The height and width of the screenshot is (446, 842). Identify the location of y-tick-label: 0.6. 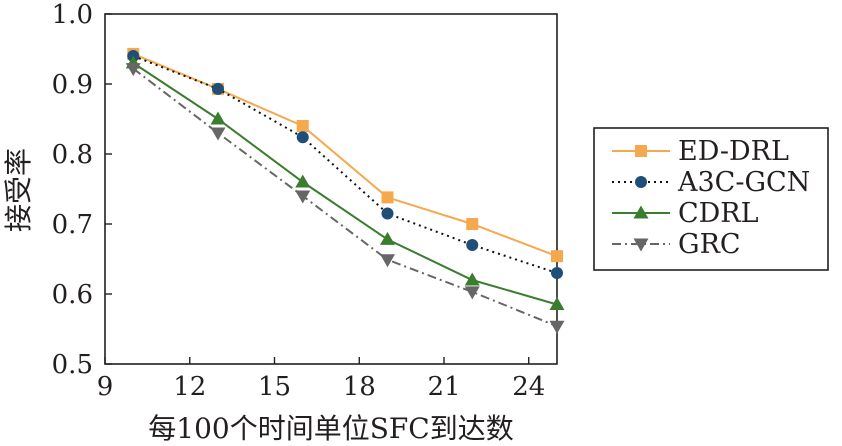
(72, 295).